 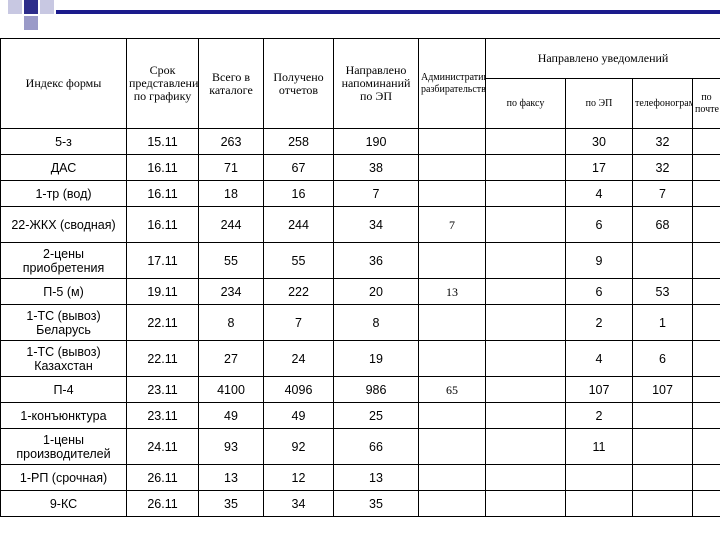 I want to click on header-by-fax: по факсу, so click(x=525, y=103).